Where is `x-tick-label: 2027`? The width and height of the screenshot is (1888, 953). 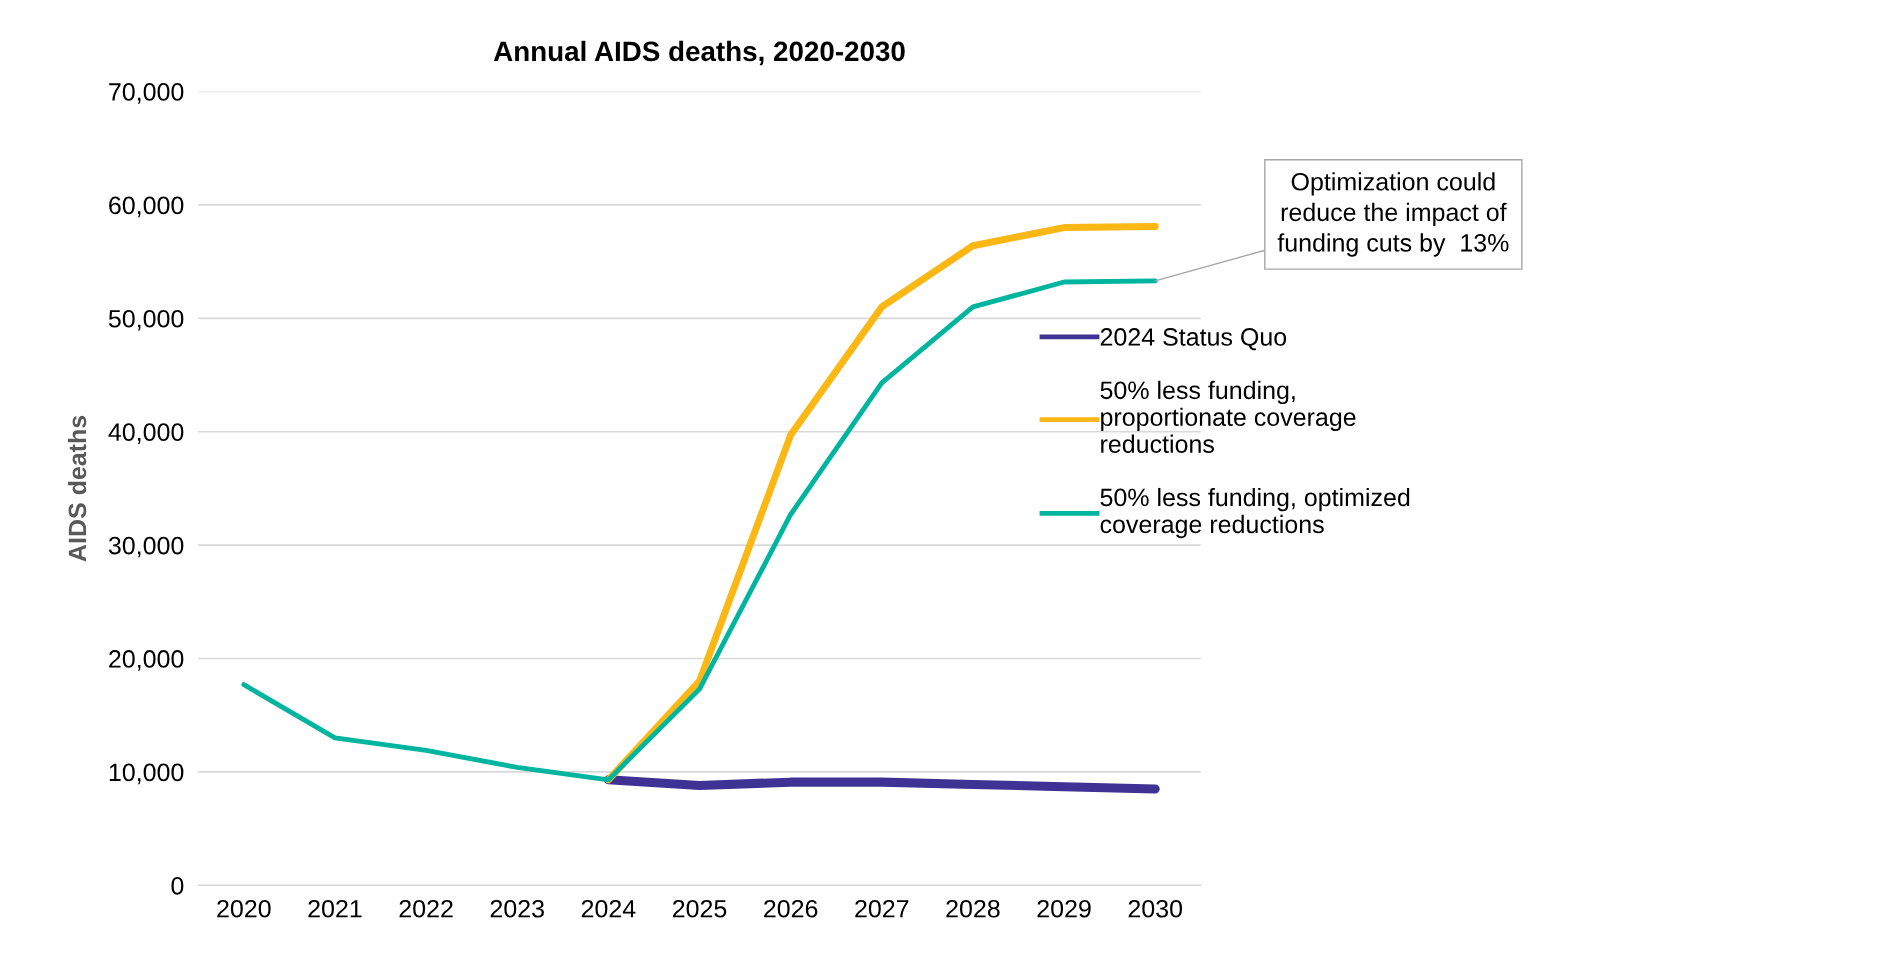
x-tick-label: 2027 is located at coordinates (882, 908).